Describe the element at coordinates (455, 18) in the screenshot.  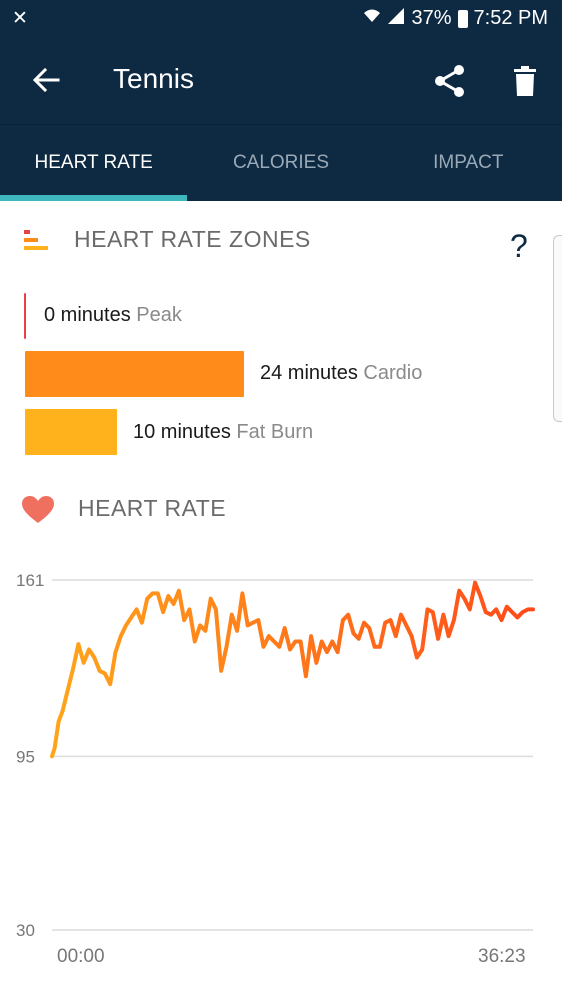
I see `status-indicators: 37% 7:52 PM` at that location.